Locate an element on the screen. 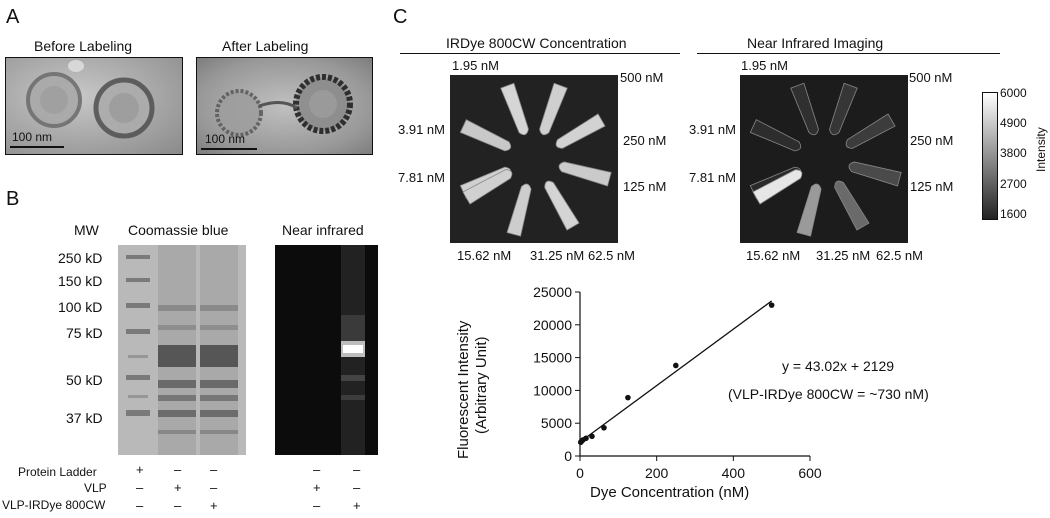  near-infrared-title: Near infrared is located at coordinates (323, 230).